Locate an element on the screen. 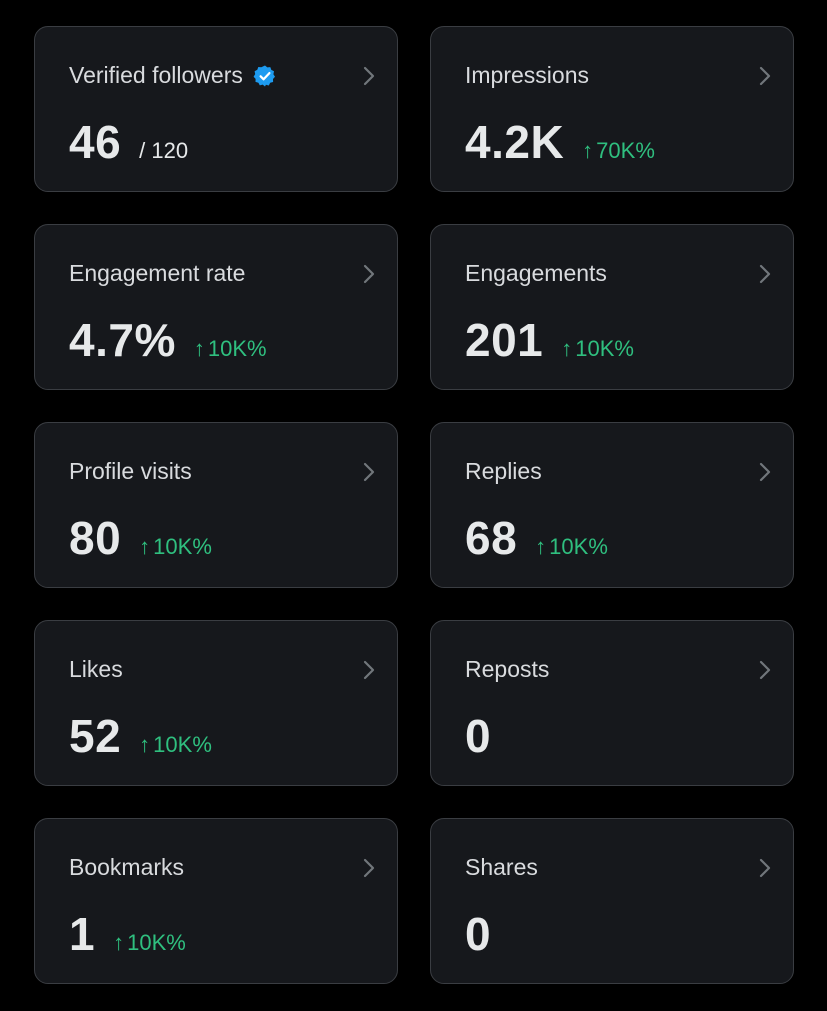 Image resolution: width=827 pixels, height=1011 pixels. metric-card-engagement-rate: Engagement rate 4.7% ↑ 10K% is located at coordinates (216, 307).